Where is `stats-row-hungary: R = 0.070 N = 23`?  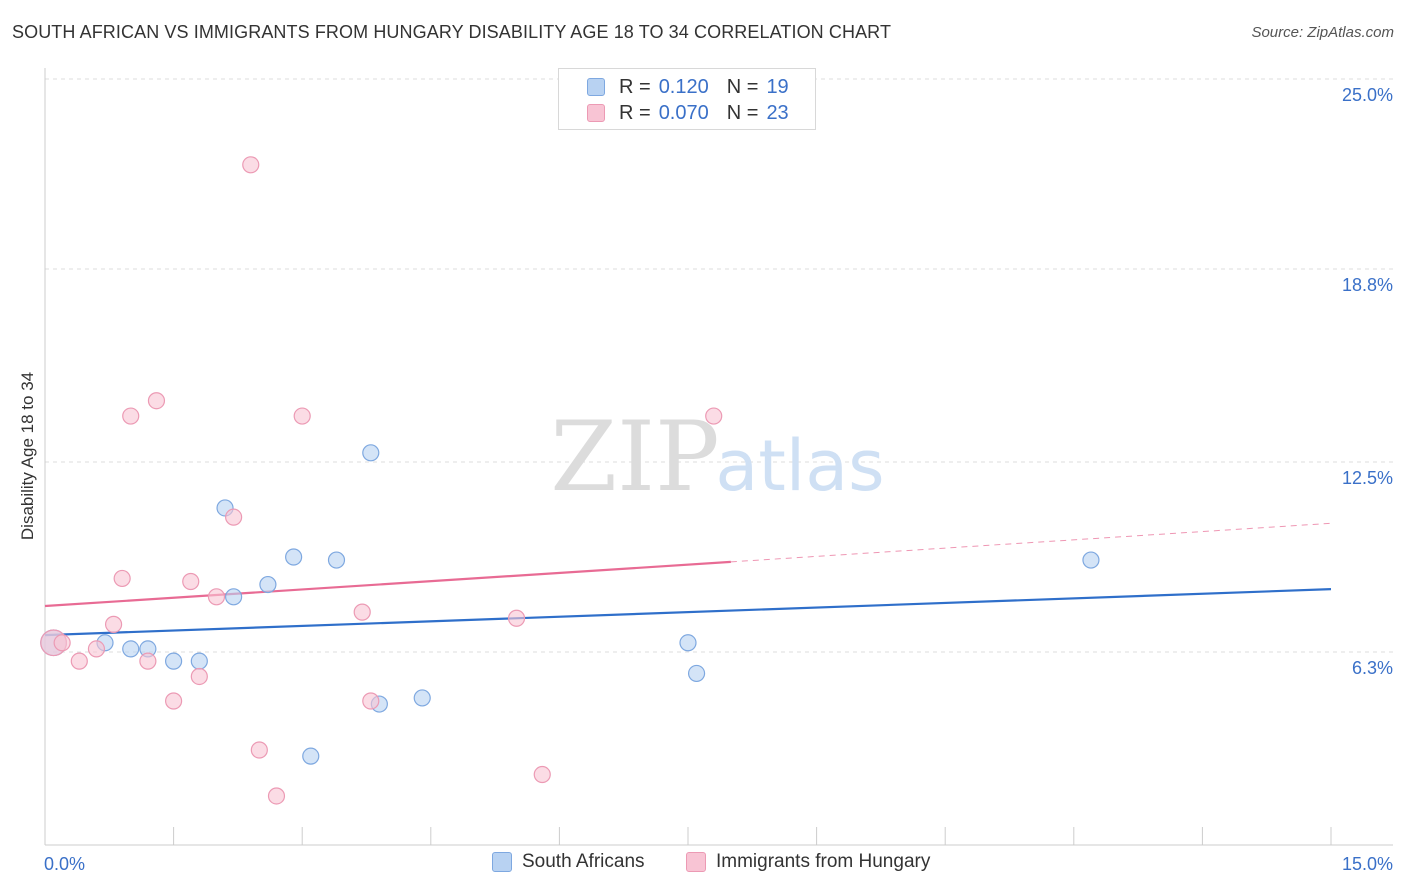 stats-row-hungary: R = 0.070 N = 23 is located at coordinates (688, 113).